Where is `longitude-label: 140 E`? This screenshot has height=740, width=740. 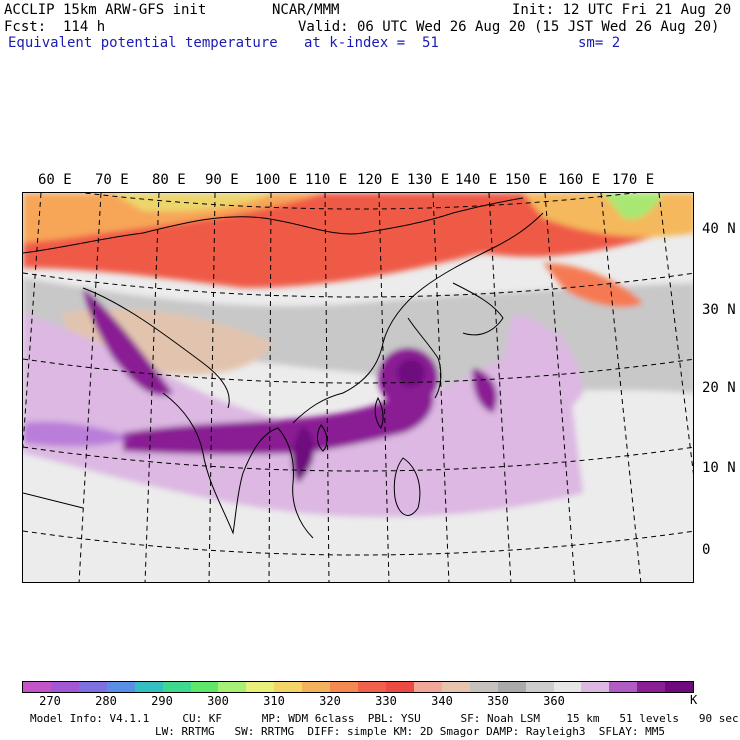
longitude-label: 140 E is located at coordinates (476, 180).